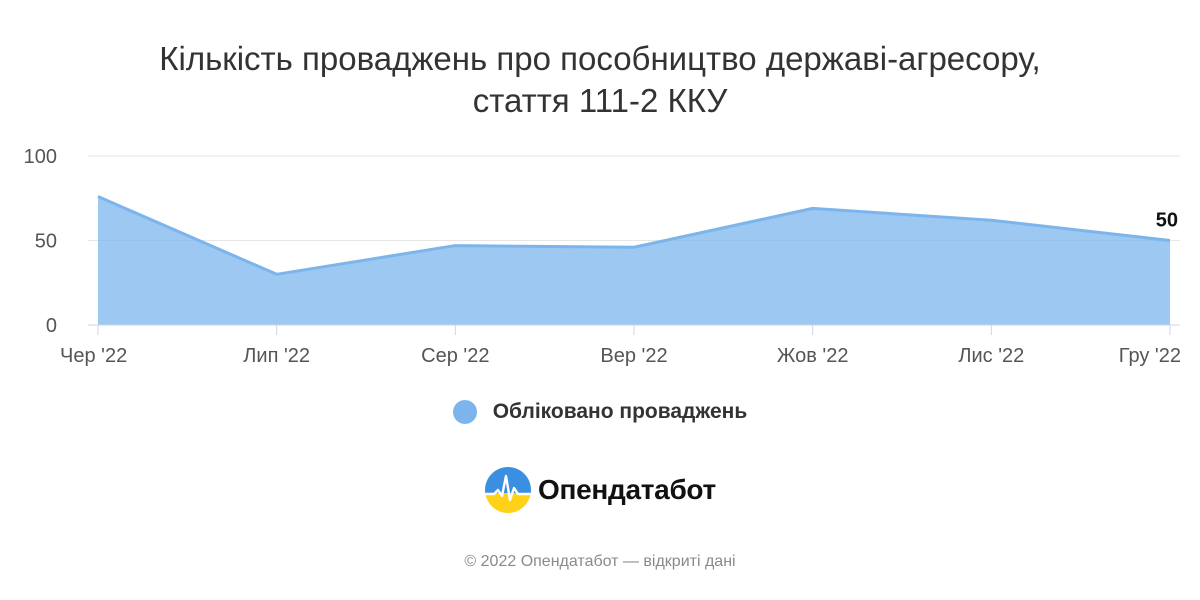  Describe the element at coordinates (40, 157) in the screenshot. I see `y-tick-label: 100` at that location.